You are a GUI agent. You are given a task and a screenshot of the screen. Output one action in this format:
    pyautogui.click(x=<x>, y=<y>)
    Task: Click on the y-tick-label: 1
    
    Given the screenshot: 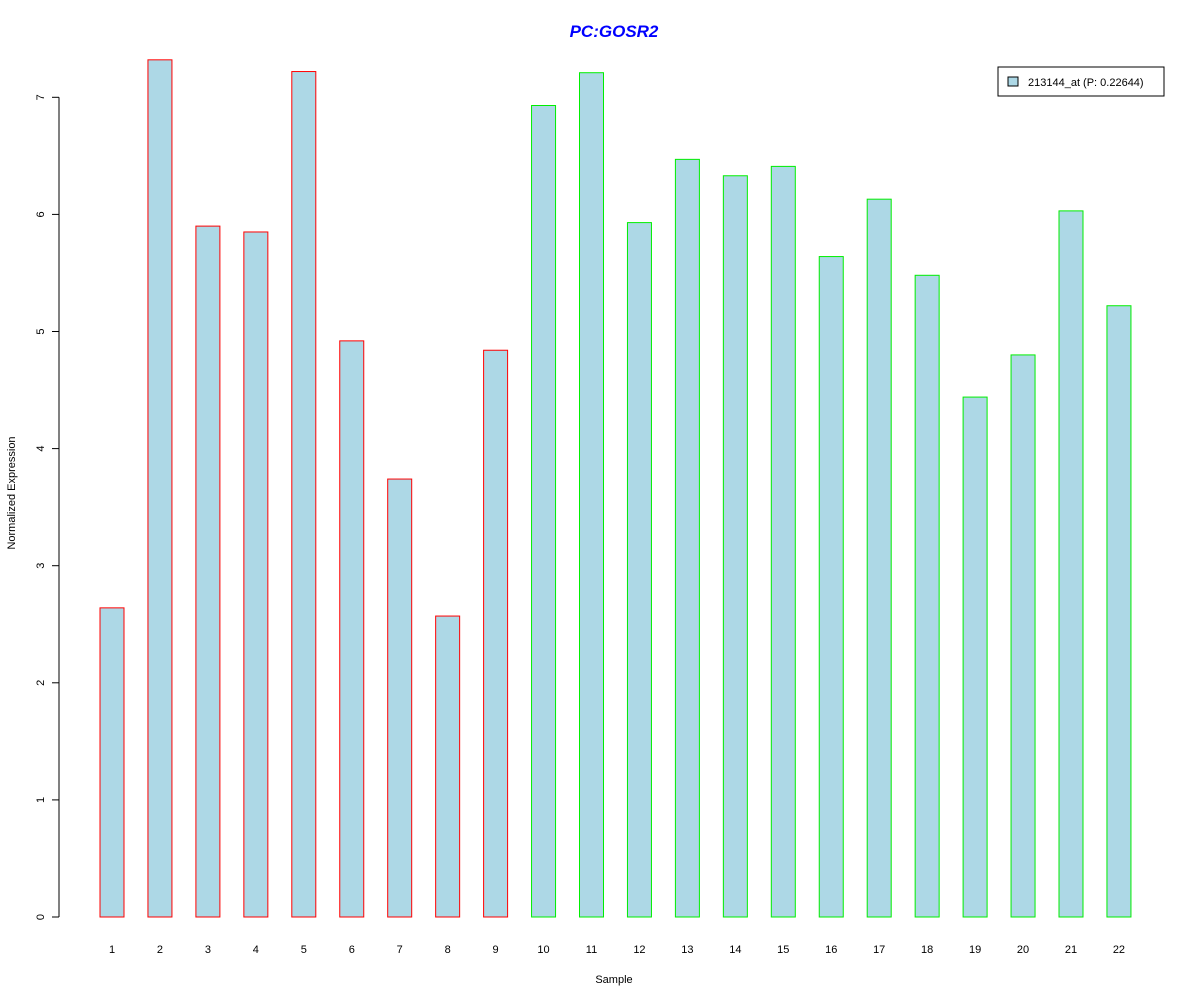 What is the action you would take?
    pyautogui.click(x=41, y=800)
    